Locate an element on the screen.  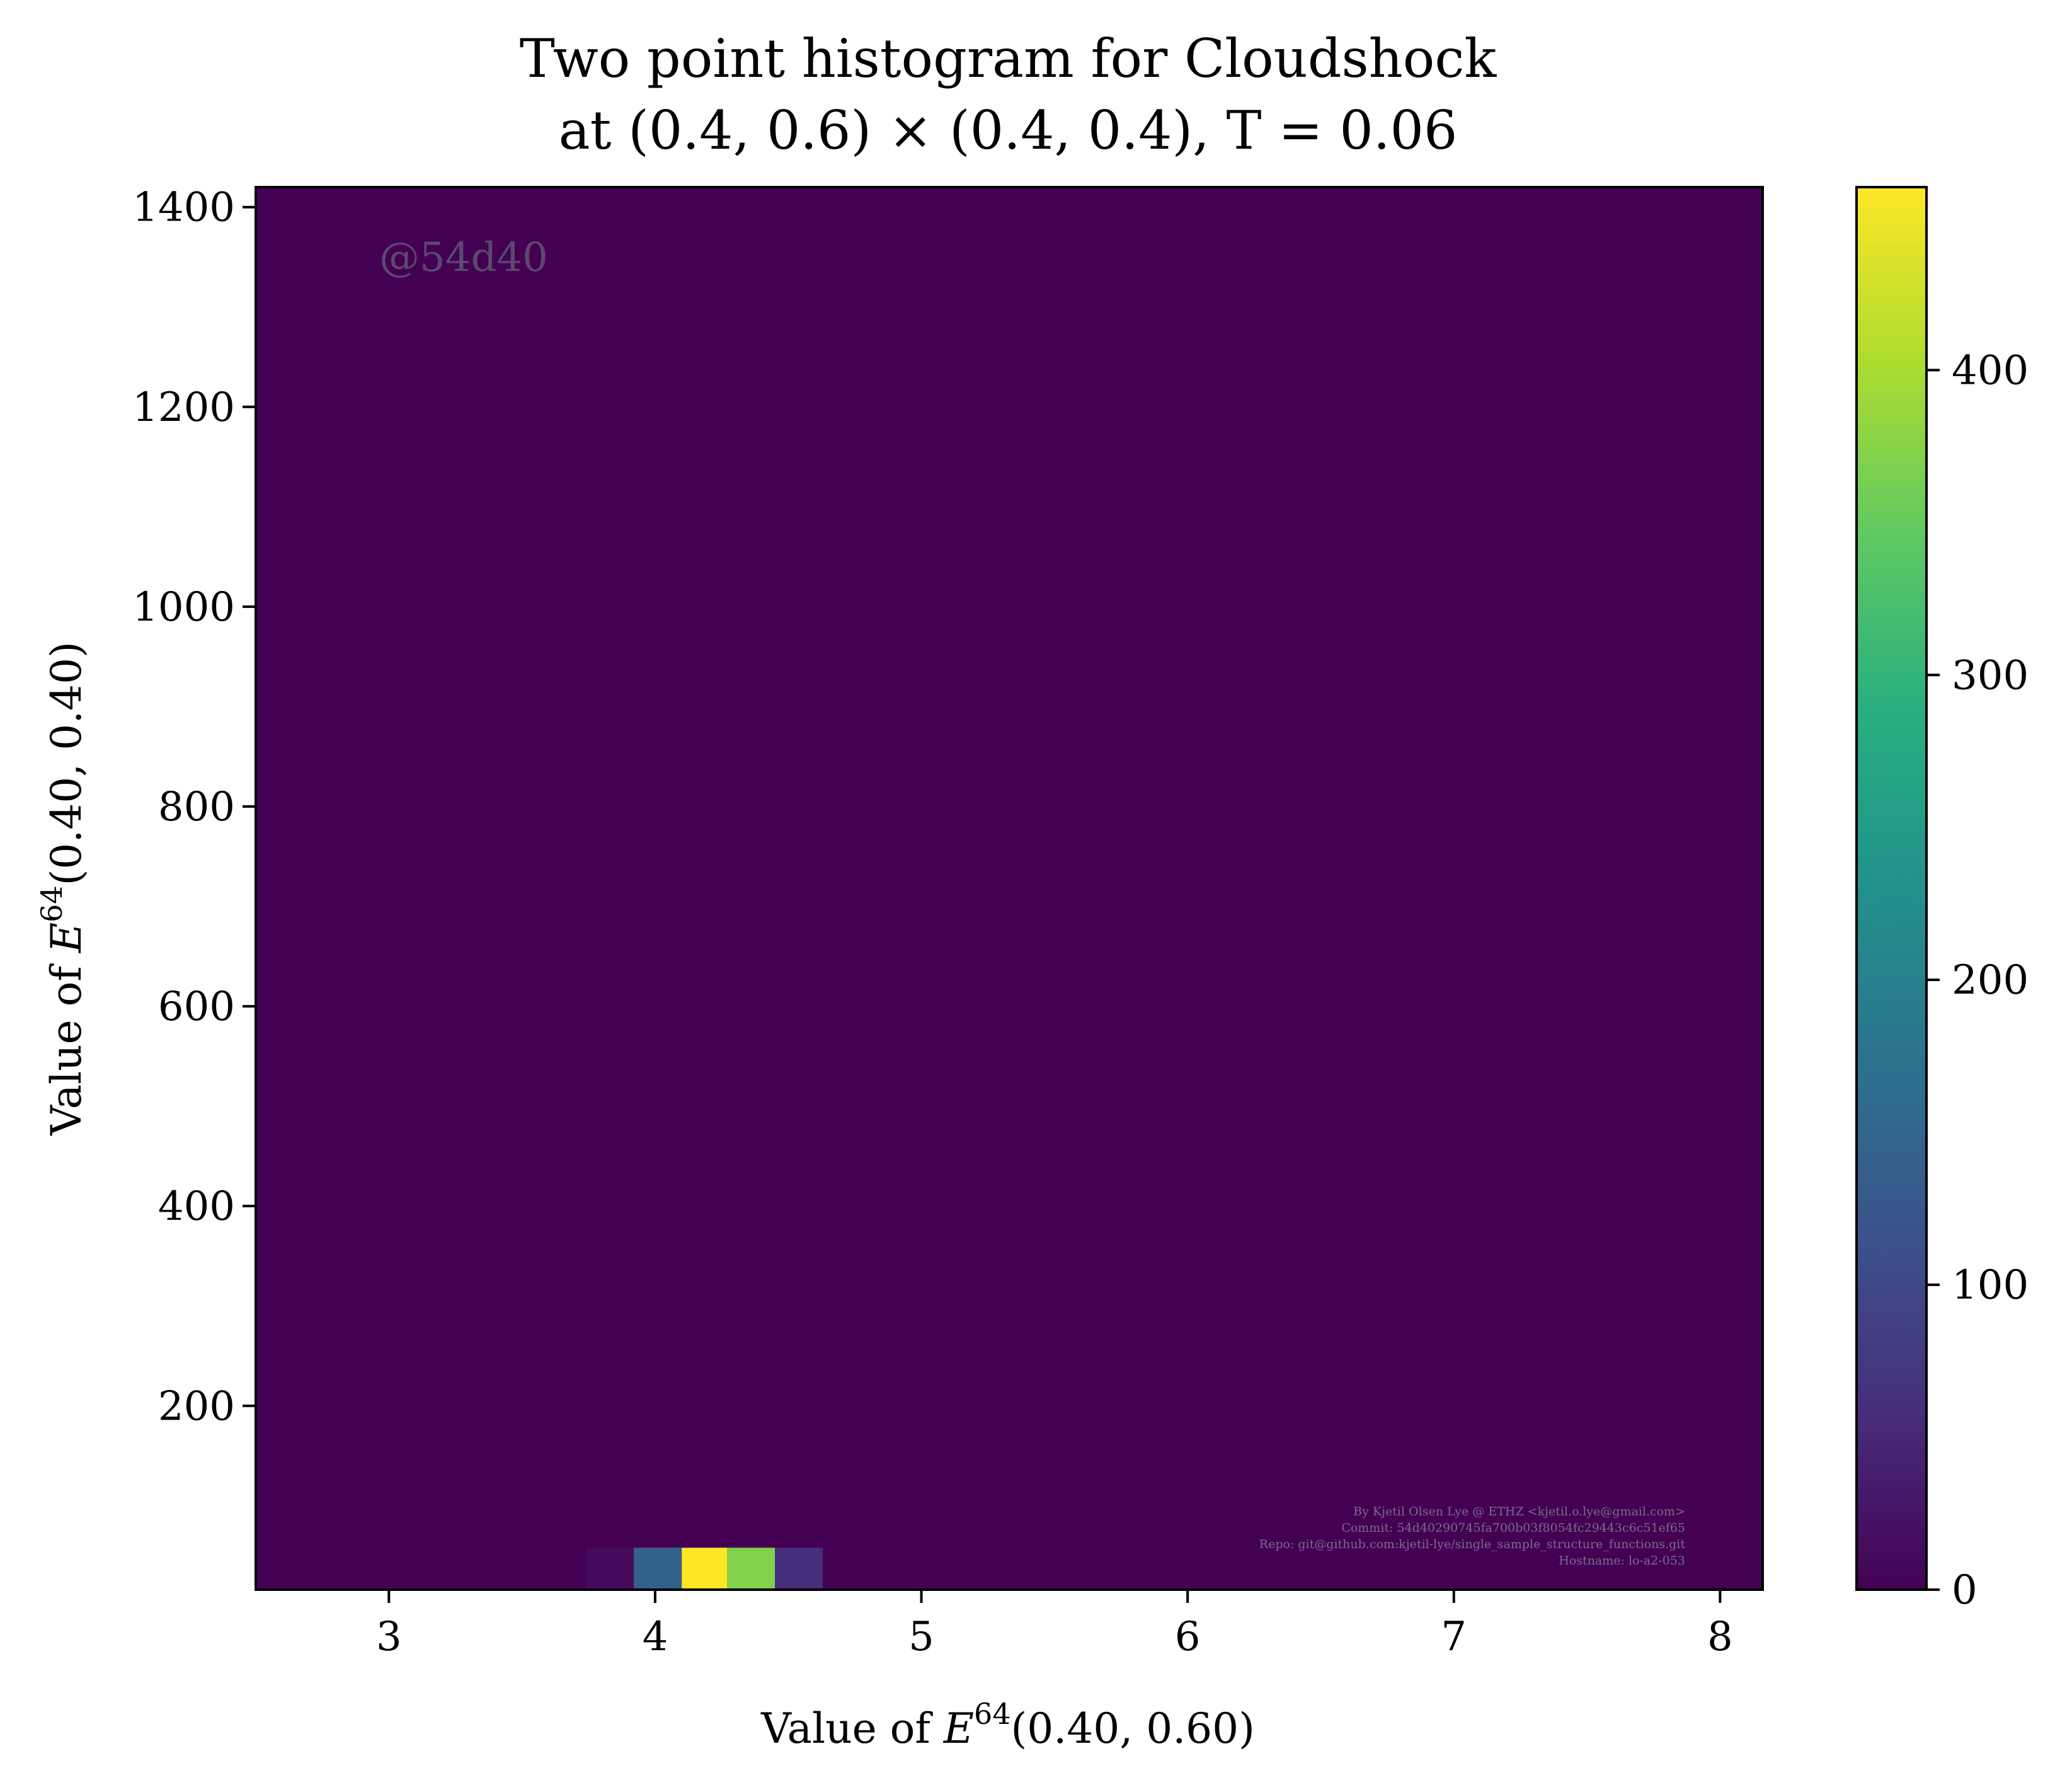
heatmap-cells is located at coordinates (704, 1568).